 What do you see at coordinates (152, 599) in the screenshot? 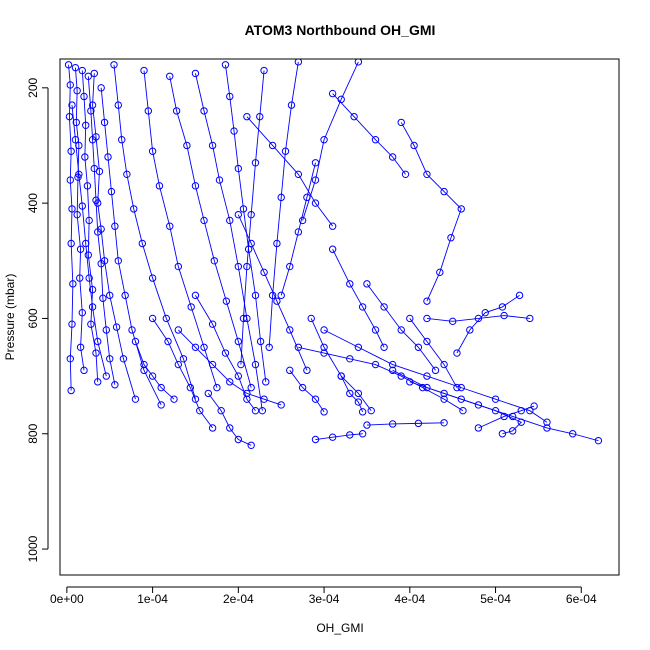
I see `x-tick-label: 1e-04` at bounding box center [152, 599].